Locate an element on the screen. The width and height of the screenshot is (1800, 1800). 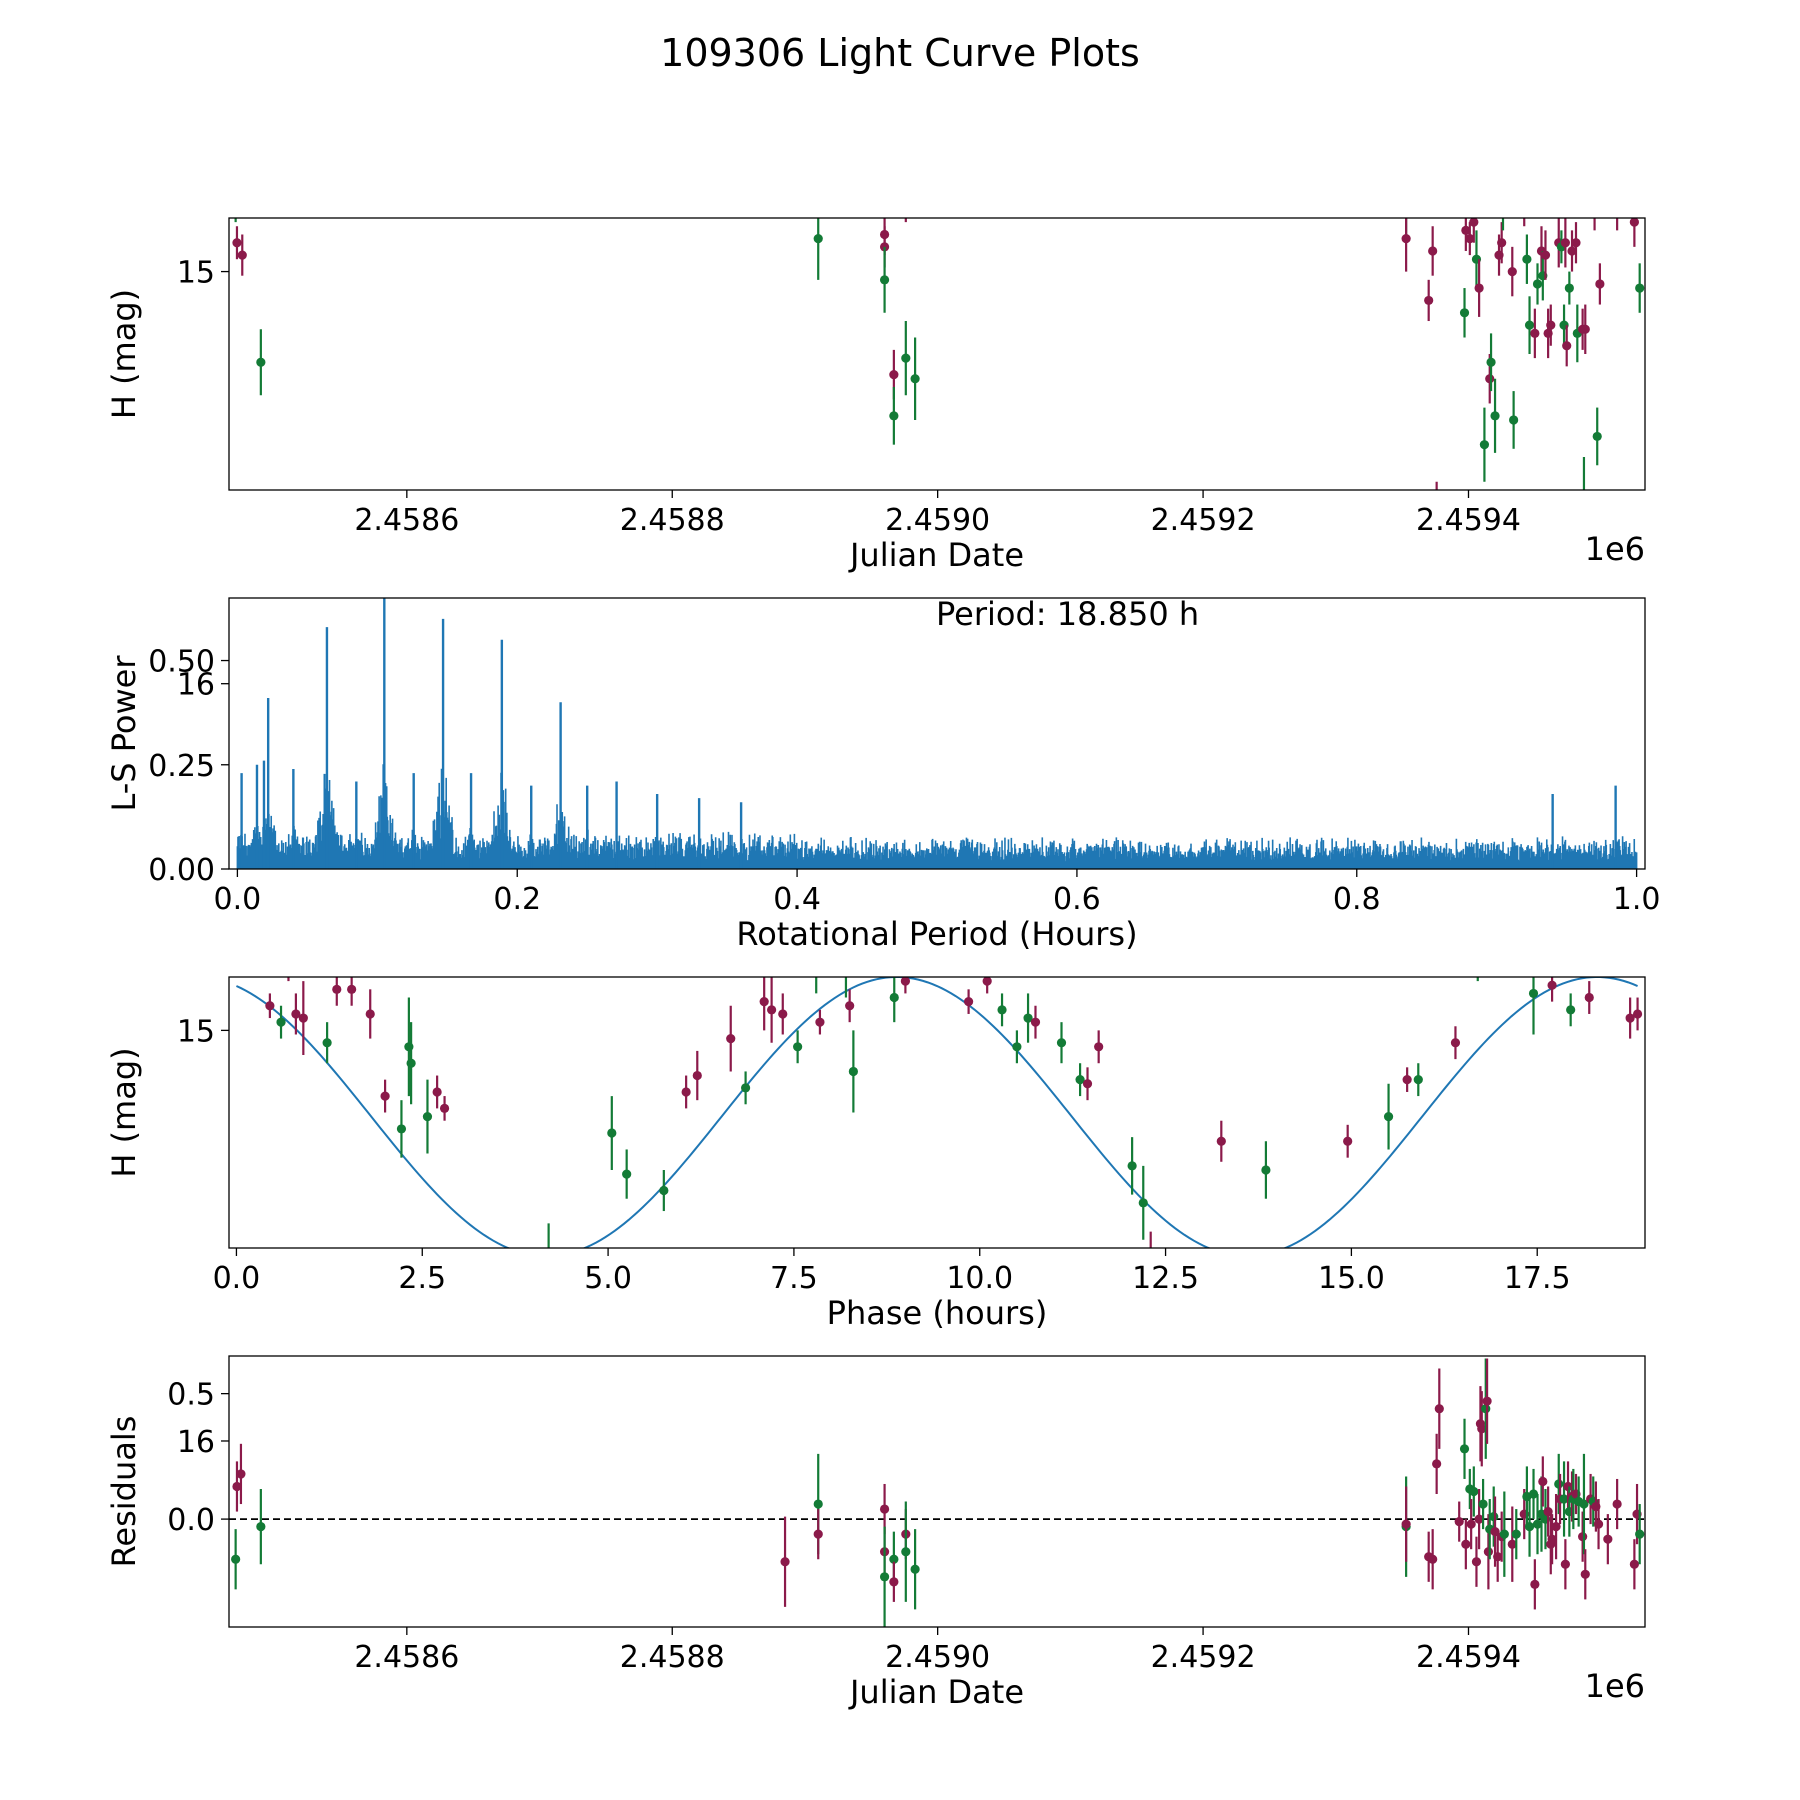
x-tick-label: 2.4594 is located at coordinates (1468, 1657).